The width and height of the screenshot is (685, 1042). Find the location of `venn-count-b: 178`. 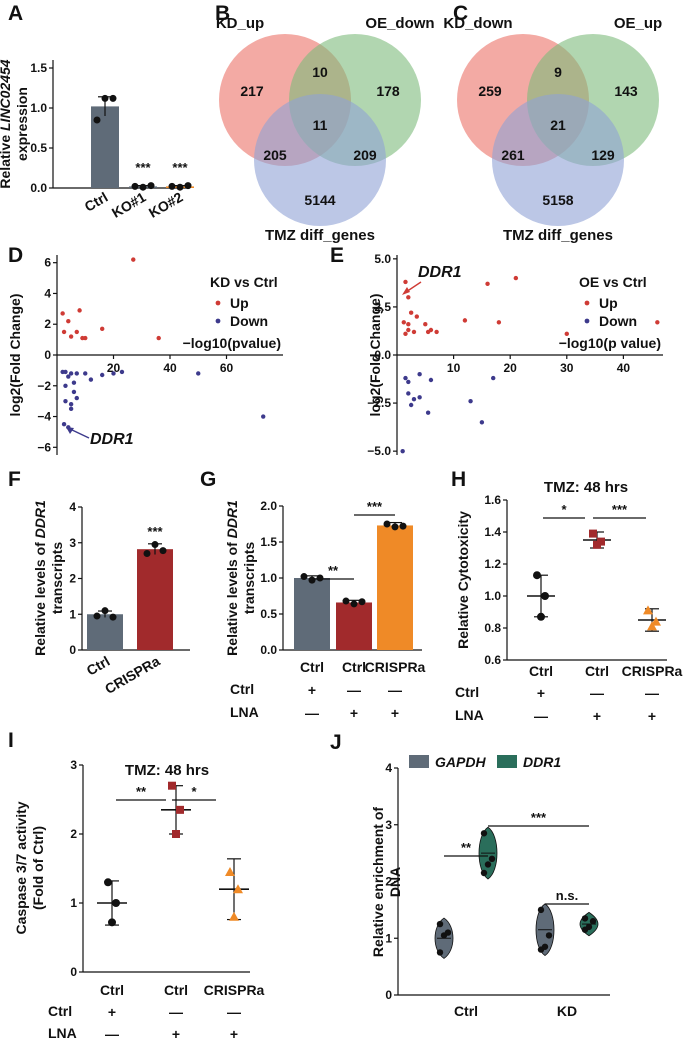

venn-count-b: 178 is located at coordinates (388, 91).